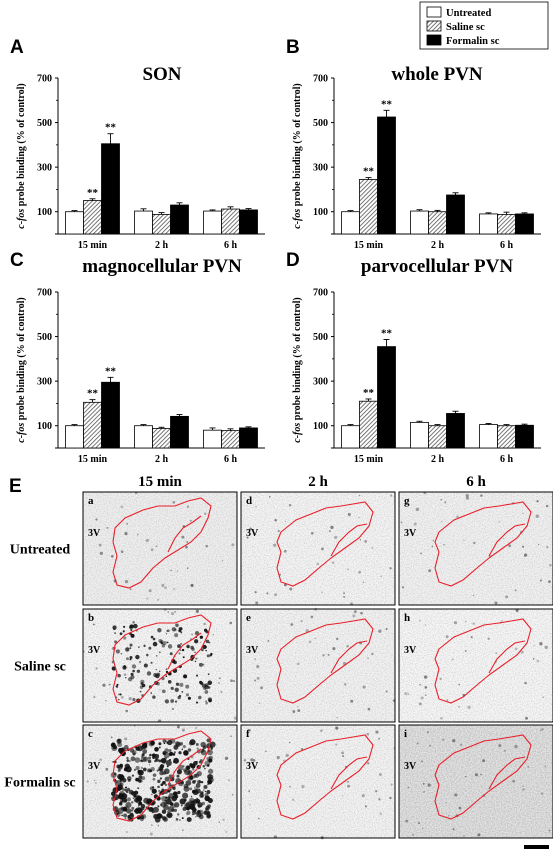 This screenshot has height=853, width=553. What do you see at coordinates (248, 734) in the screenshot?
I see `micrograph-letter: f` at bounding box center [248, 734].